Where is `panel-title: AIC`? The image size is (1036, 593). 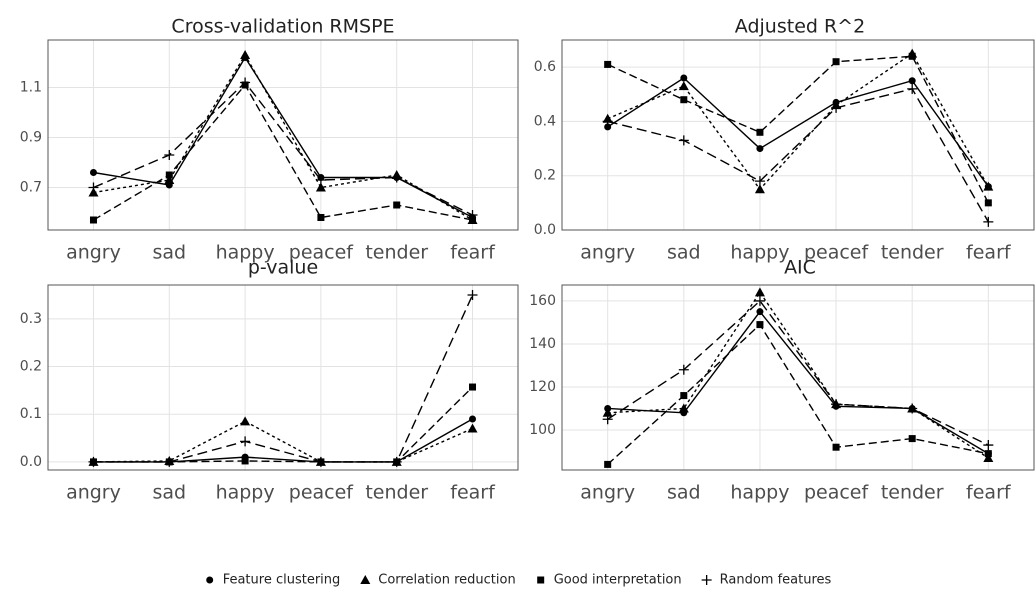 panel-title: AIC is located at coordinates (800, 268).